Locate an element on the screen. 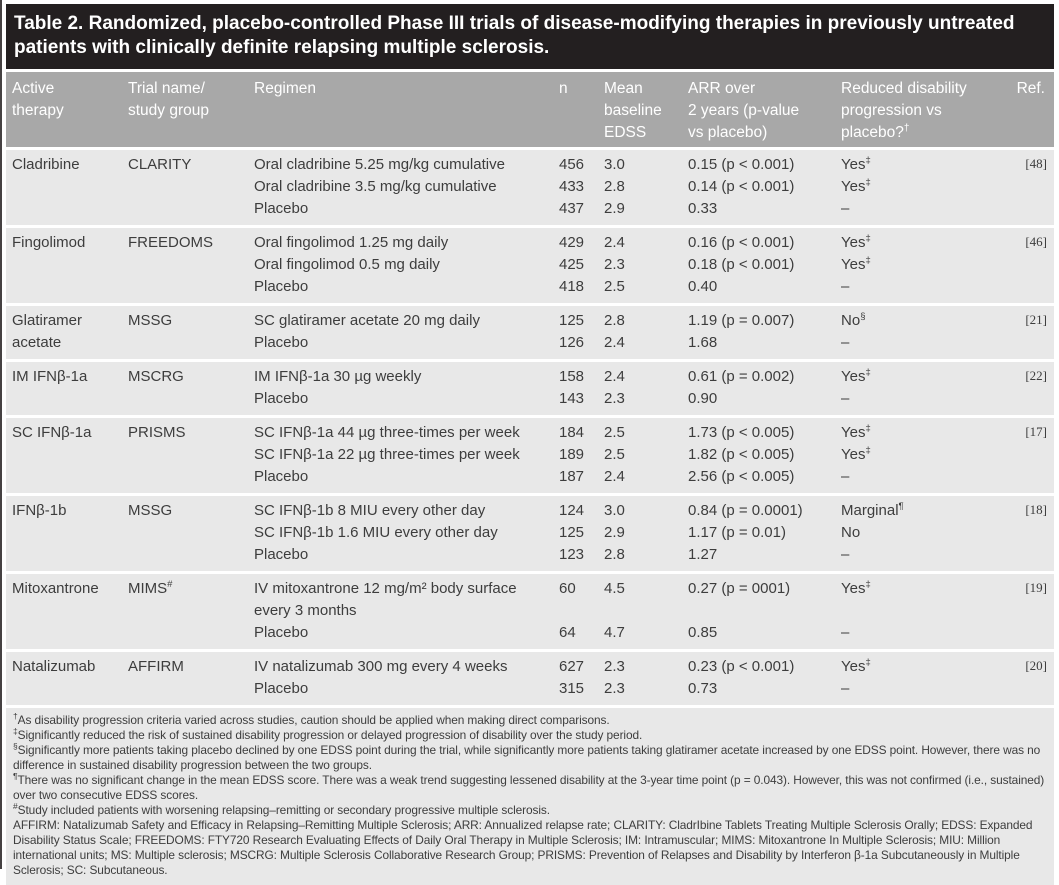 The height and width of the screenshot is (885, 1059). therapy-cell: SC IFNβ-1a is located at coordinates (52, 432).